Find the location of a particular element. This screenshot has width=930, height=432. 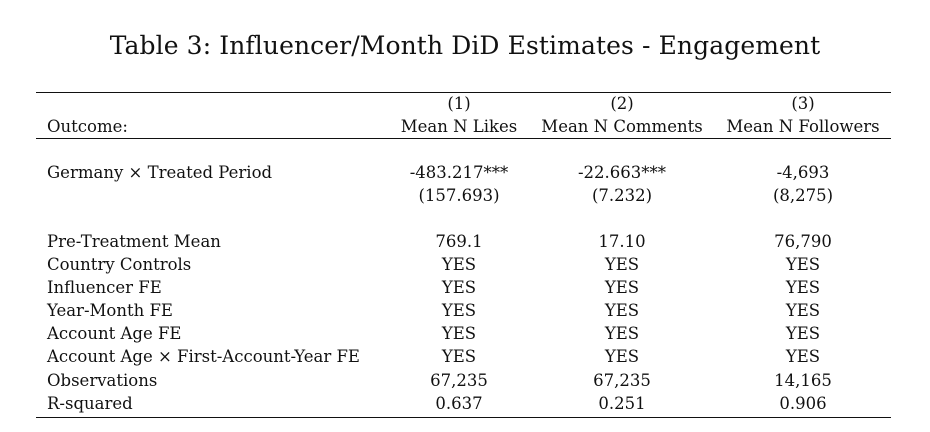

column-name-3: Mean N Followers is located at coordinates (803, 126).